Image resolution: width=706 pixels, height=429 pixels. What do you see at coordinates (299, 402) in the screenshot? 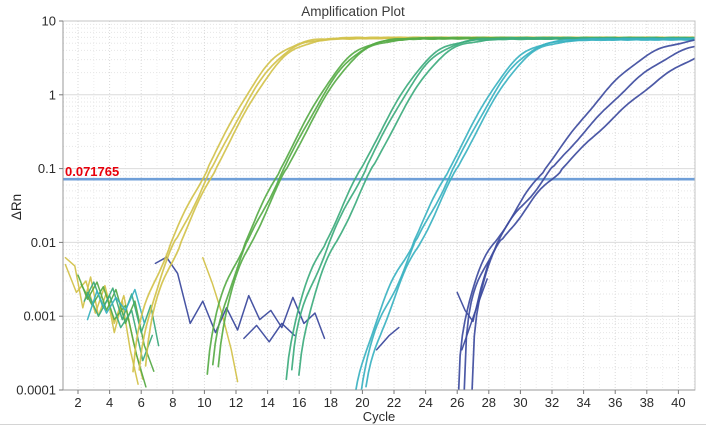
I see `svg-text: 16` at bounding box center [299, 402].